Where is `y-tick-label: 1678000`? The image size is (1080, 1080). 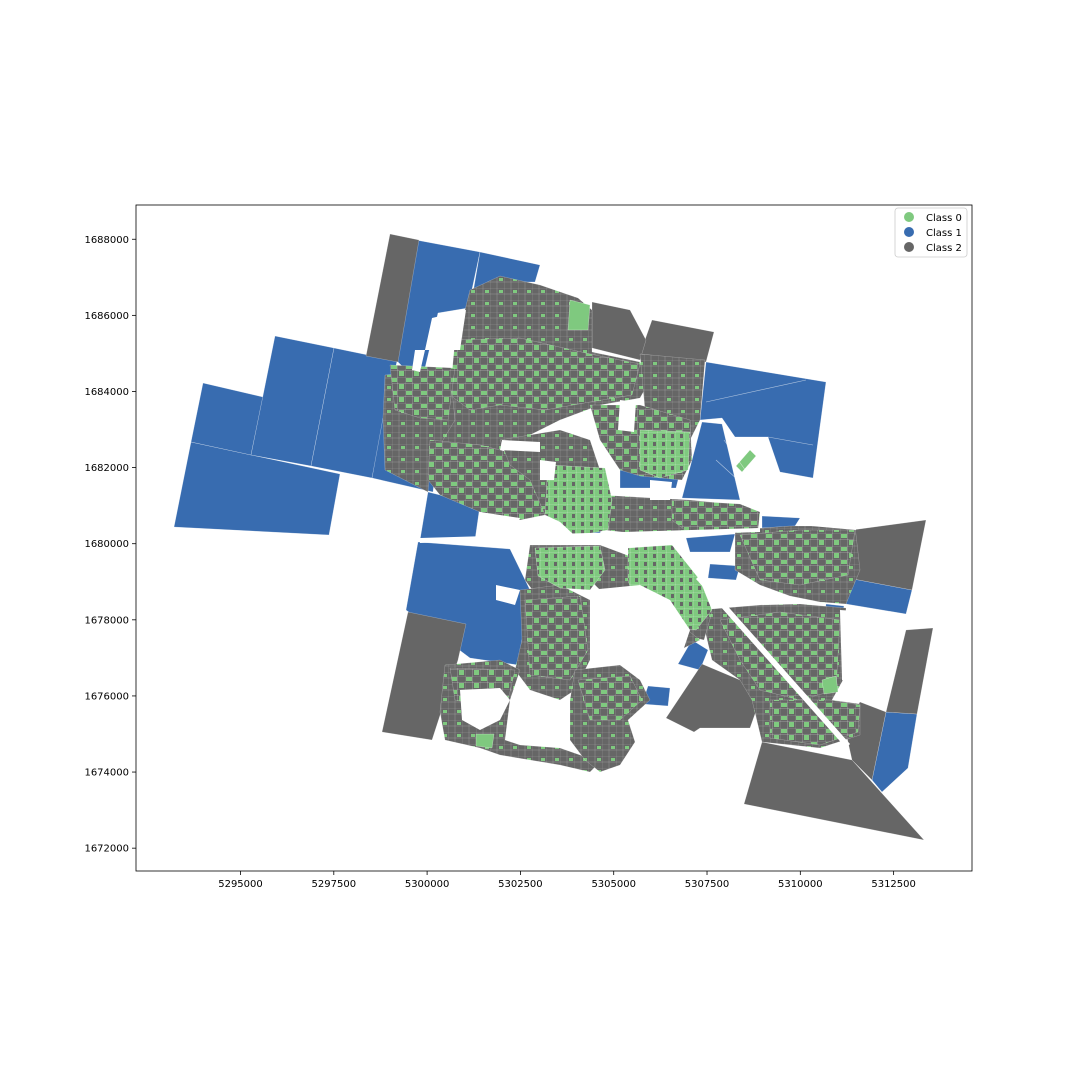
y-tick-label: 1678000 is located at coordinates (106, 620).